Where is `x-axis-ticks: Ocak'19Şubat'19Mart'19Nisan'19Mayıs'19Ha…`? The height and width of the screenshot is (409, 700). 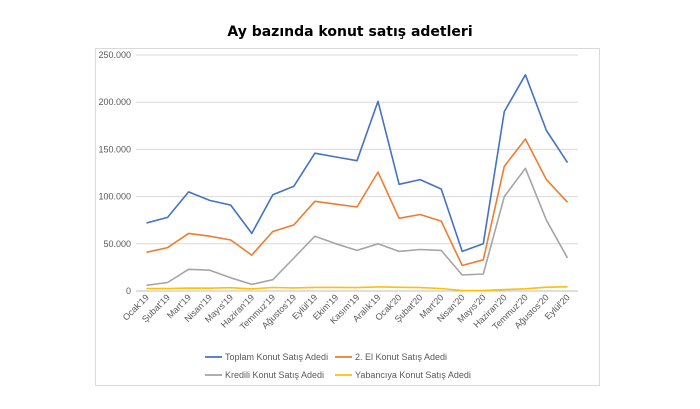
x-axis-ticks: Ocak'19Şubat'19Mart'19Nisan'19Mayıs'19Ha… is located at coordinates (346, 311).